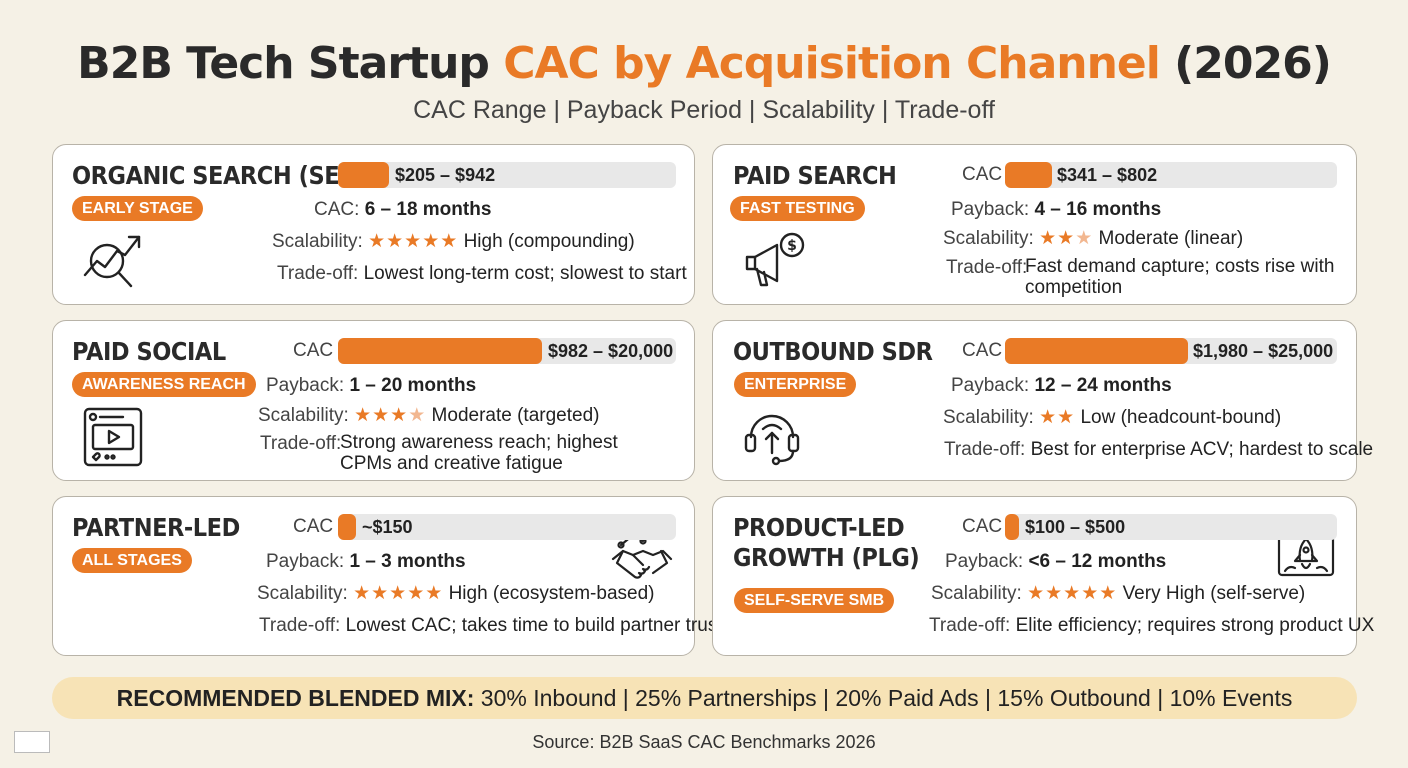 The width and height of the screenshot is (1408, 768). What do you see at coordinates (428, 416) in the screenshot?
I see `scalability-row: Scalability: ★★★★ Moderate (targeted)` at bounding box center [428, 416].